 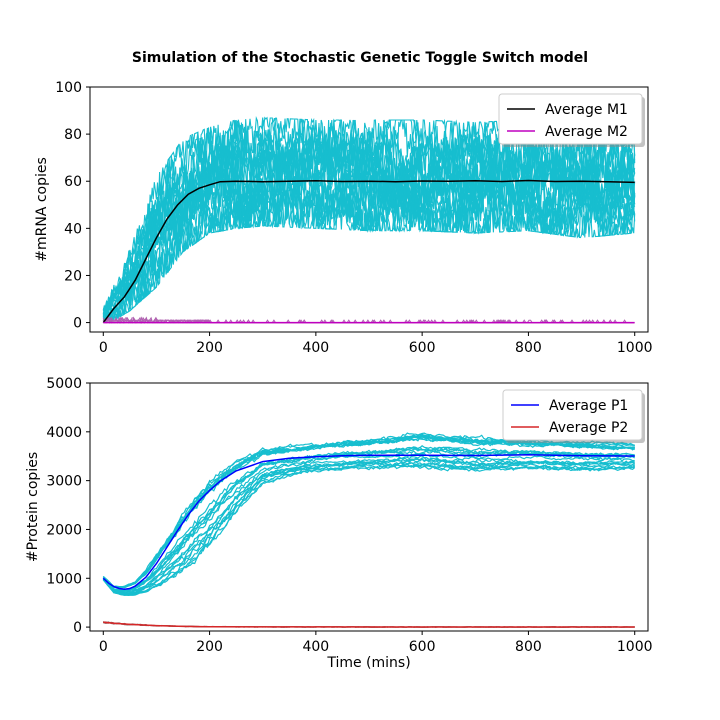 What do you see at coordinates (586, 110) in the screenshot?
I see `legend-label: Average M1` at bounding box center [586, 110].